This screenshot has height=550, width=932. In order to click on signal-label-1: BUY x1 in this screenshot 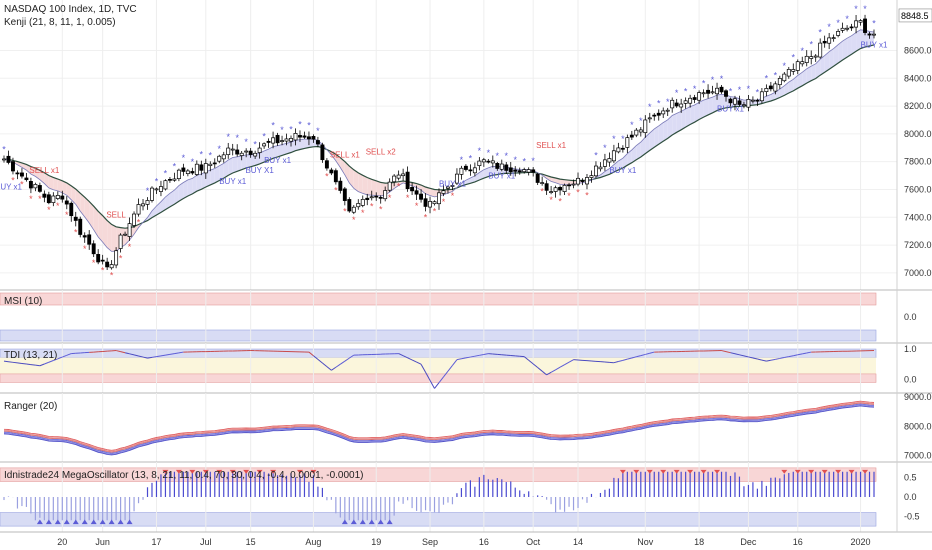, I will do `click(11, 186)`.